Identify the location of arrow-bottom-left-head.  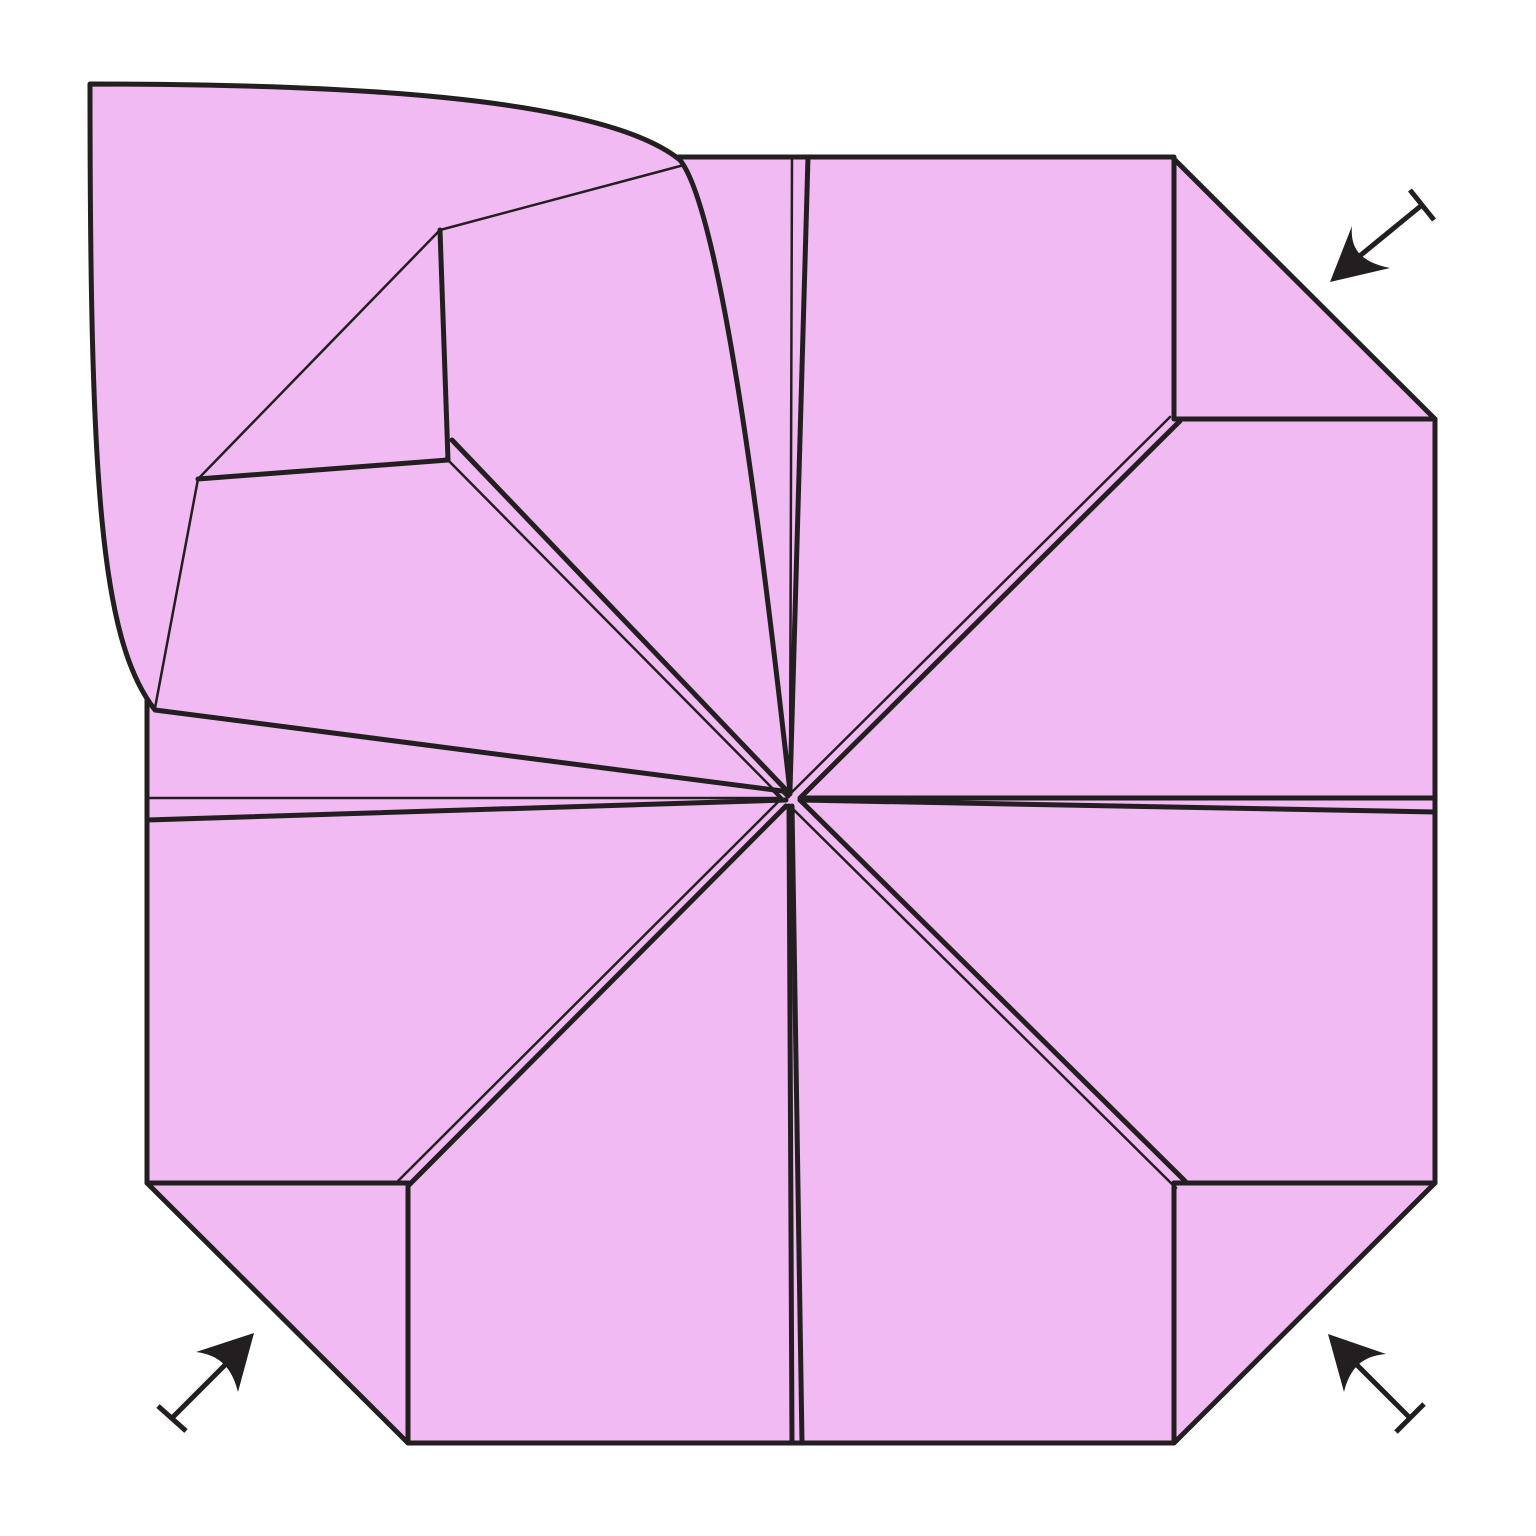
(225, 1362).